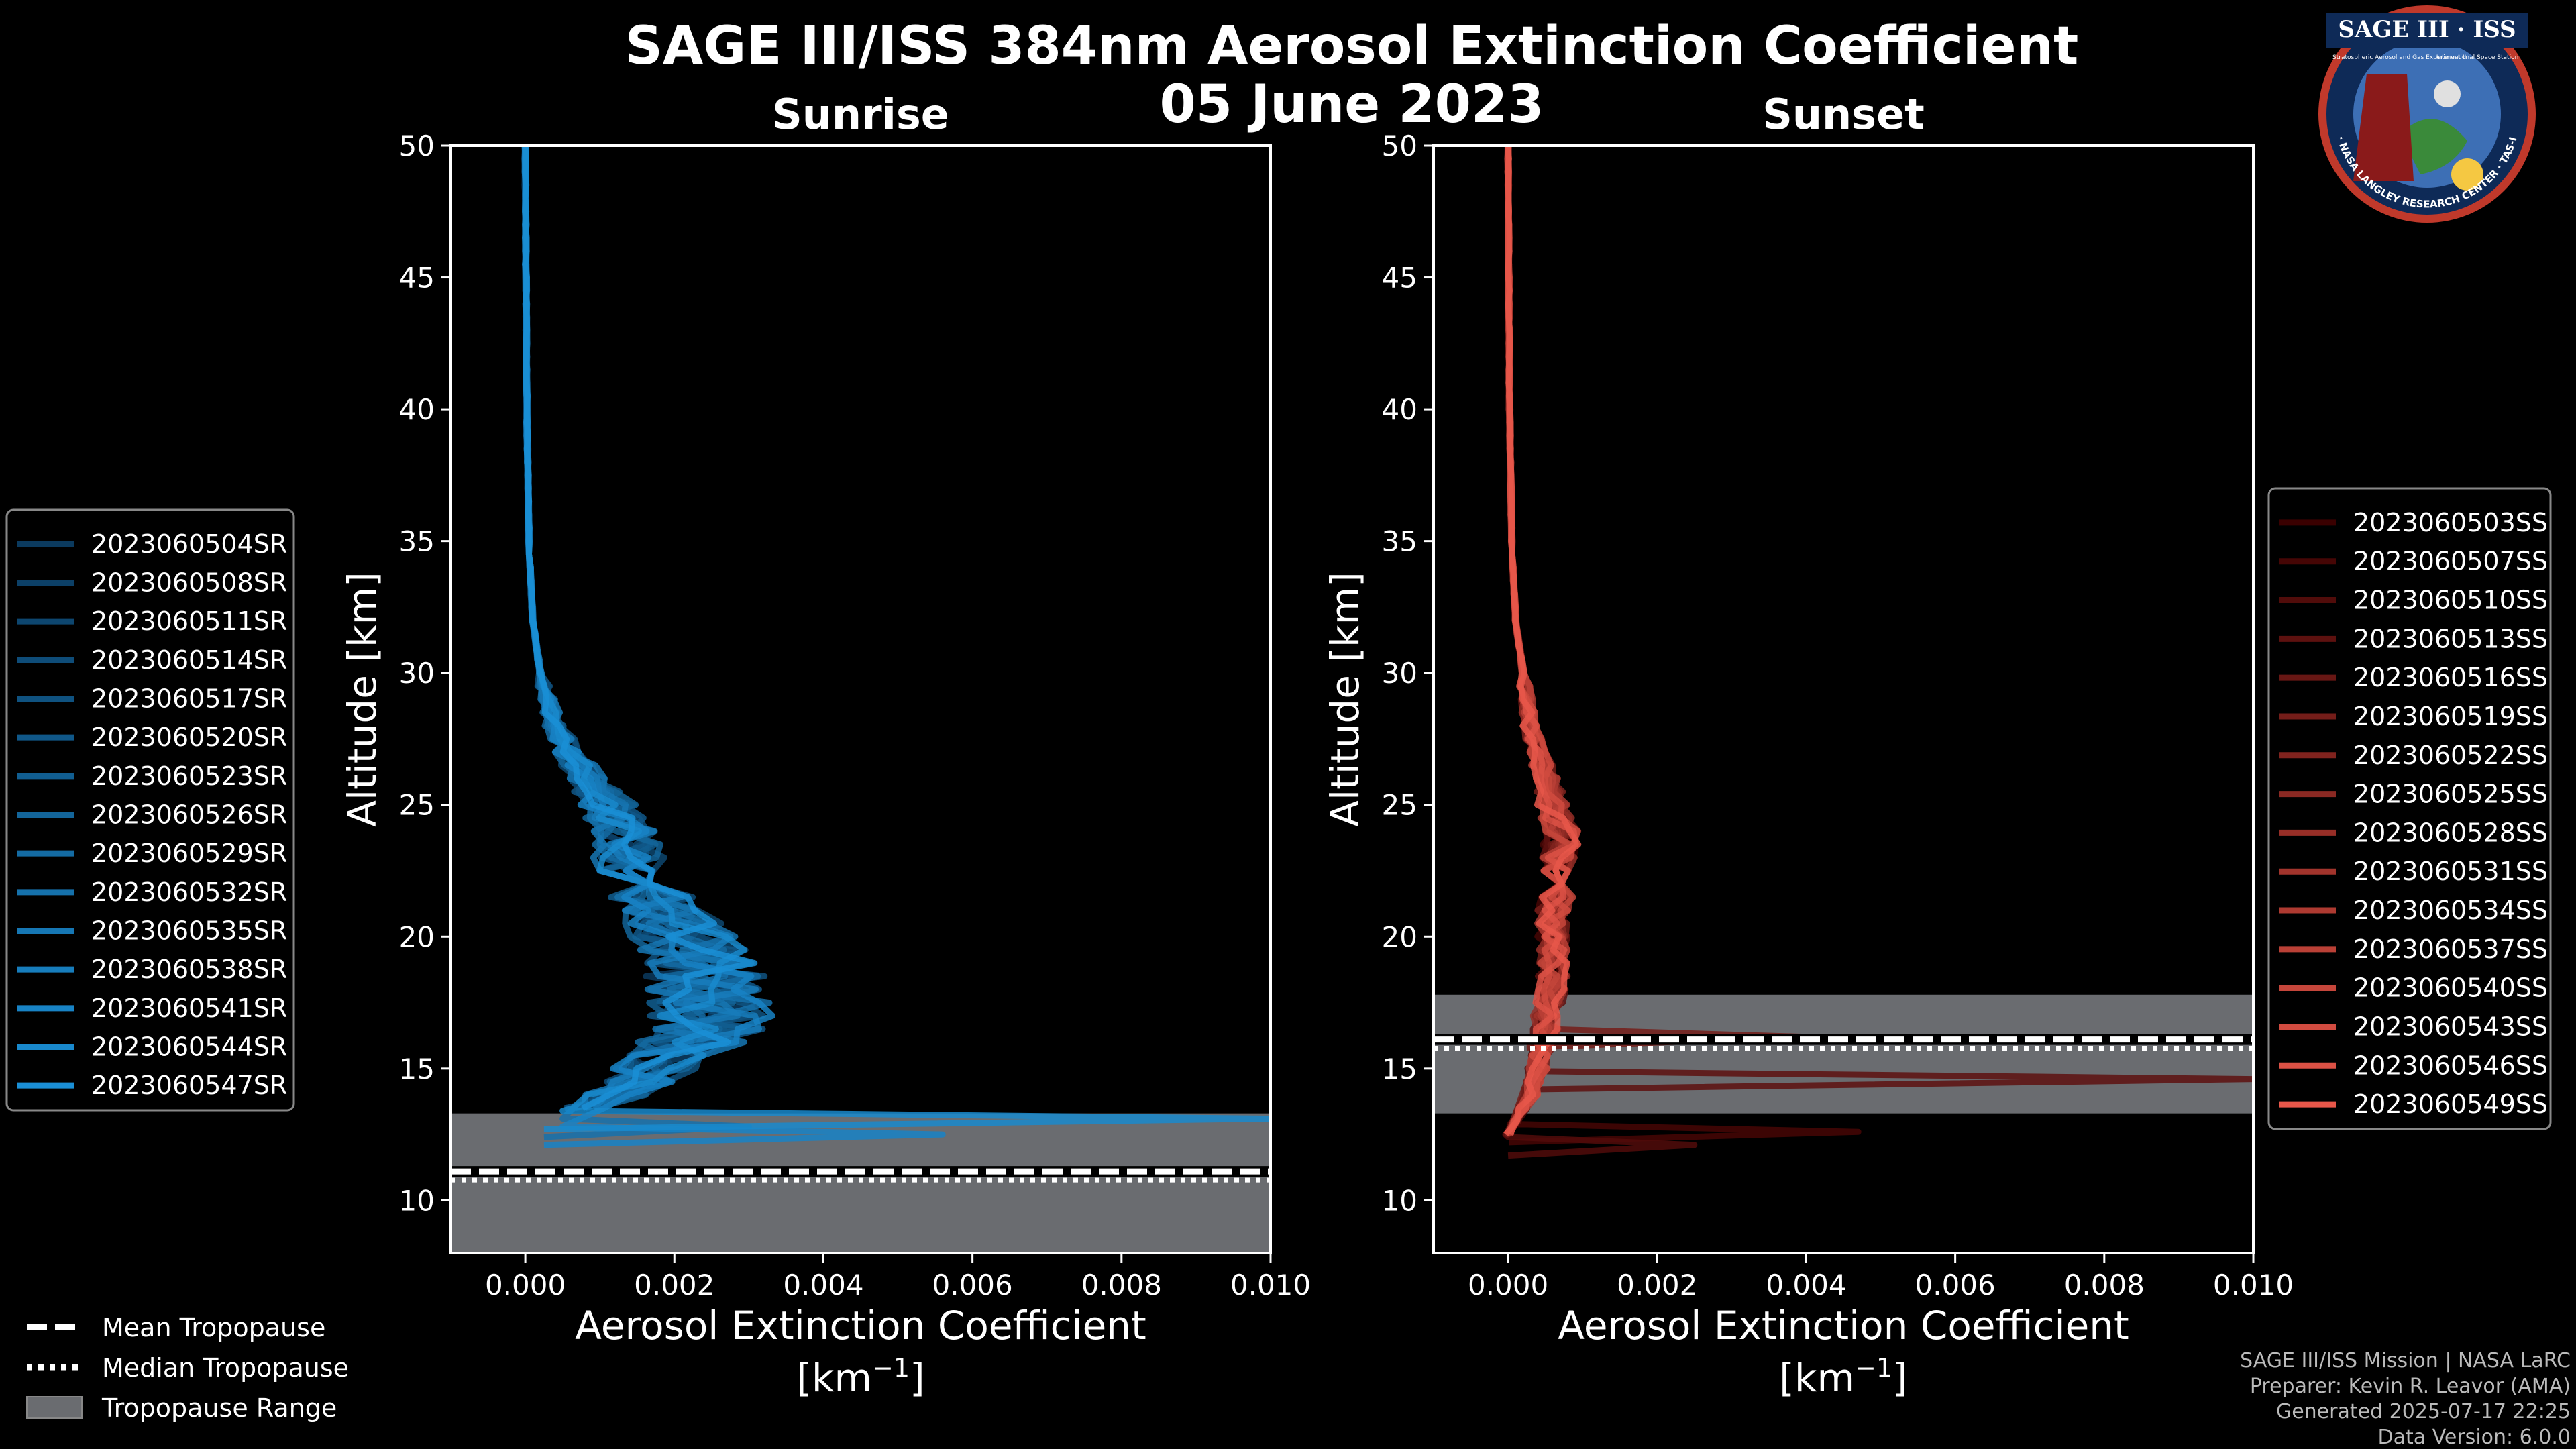  I want to click on tropopause-range-legend-label: Tropopause Range, so click(219, 1408).